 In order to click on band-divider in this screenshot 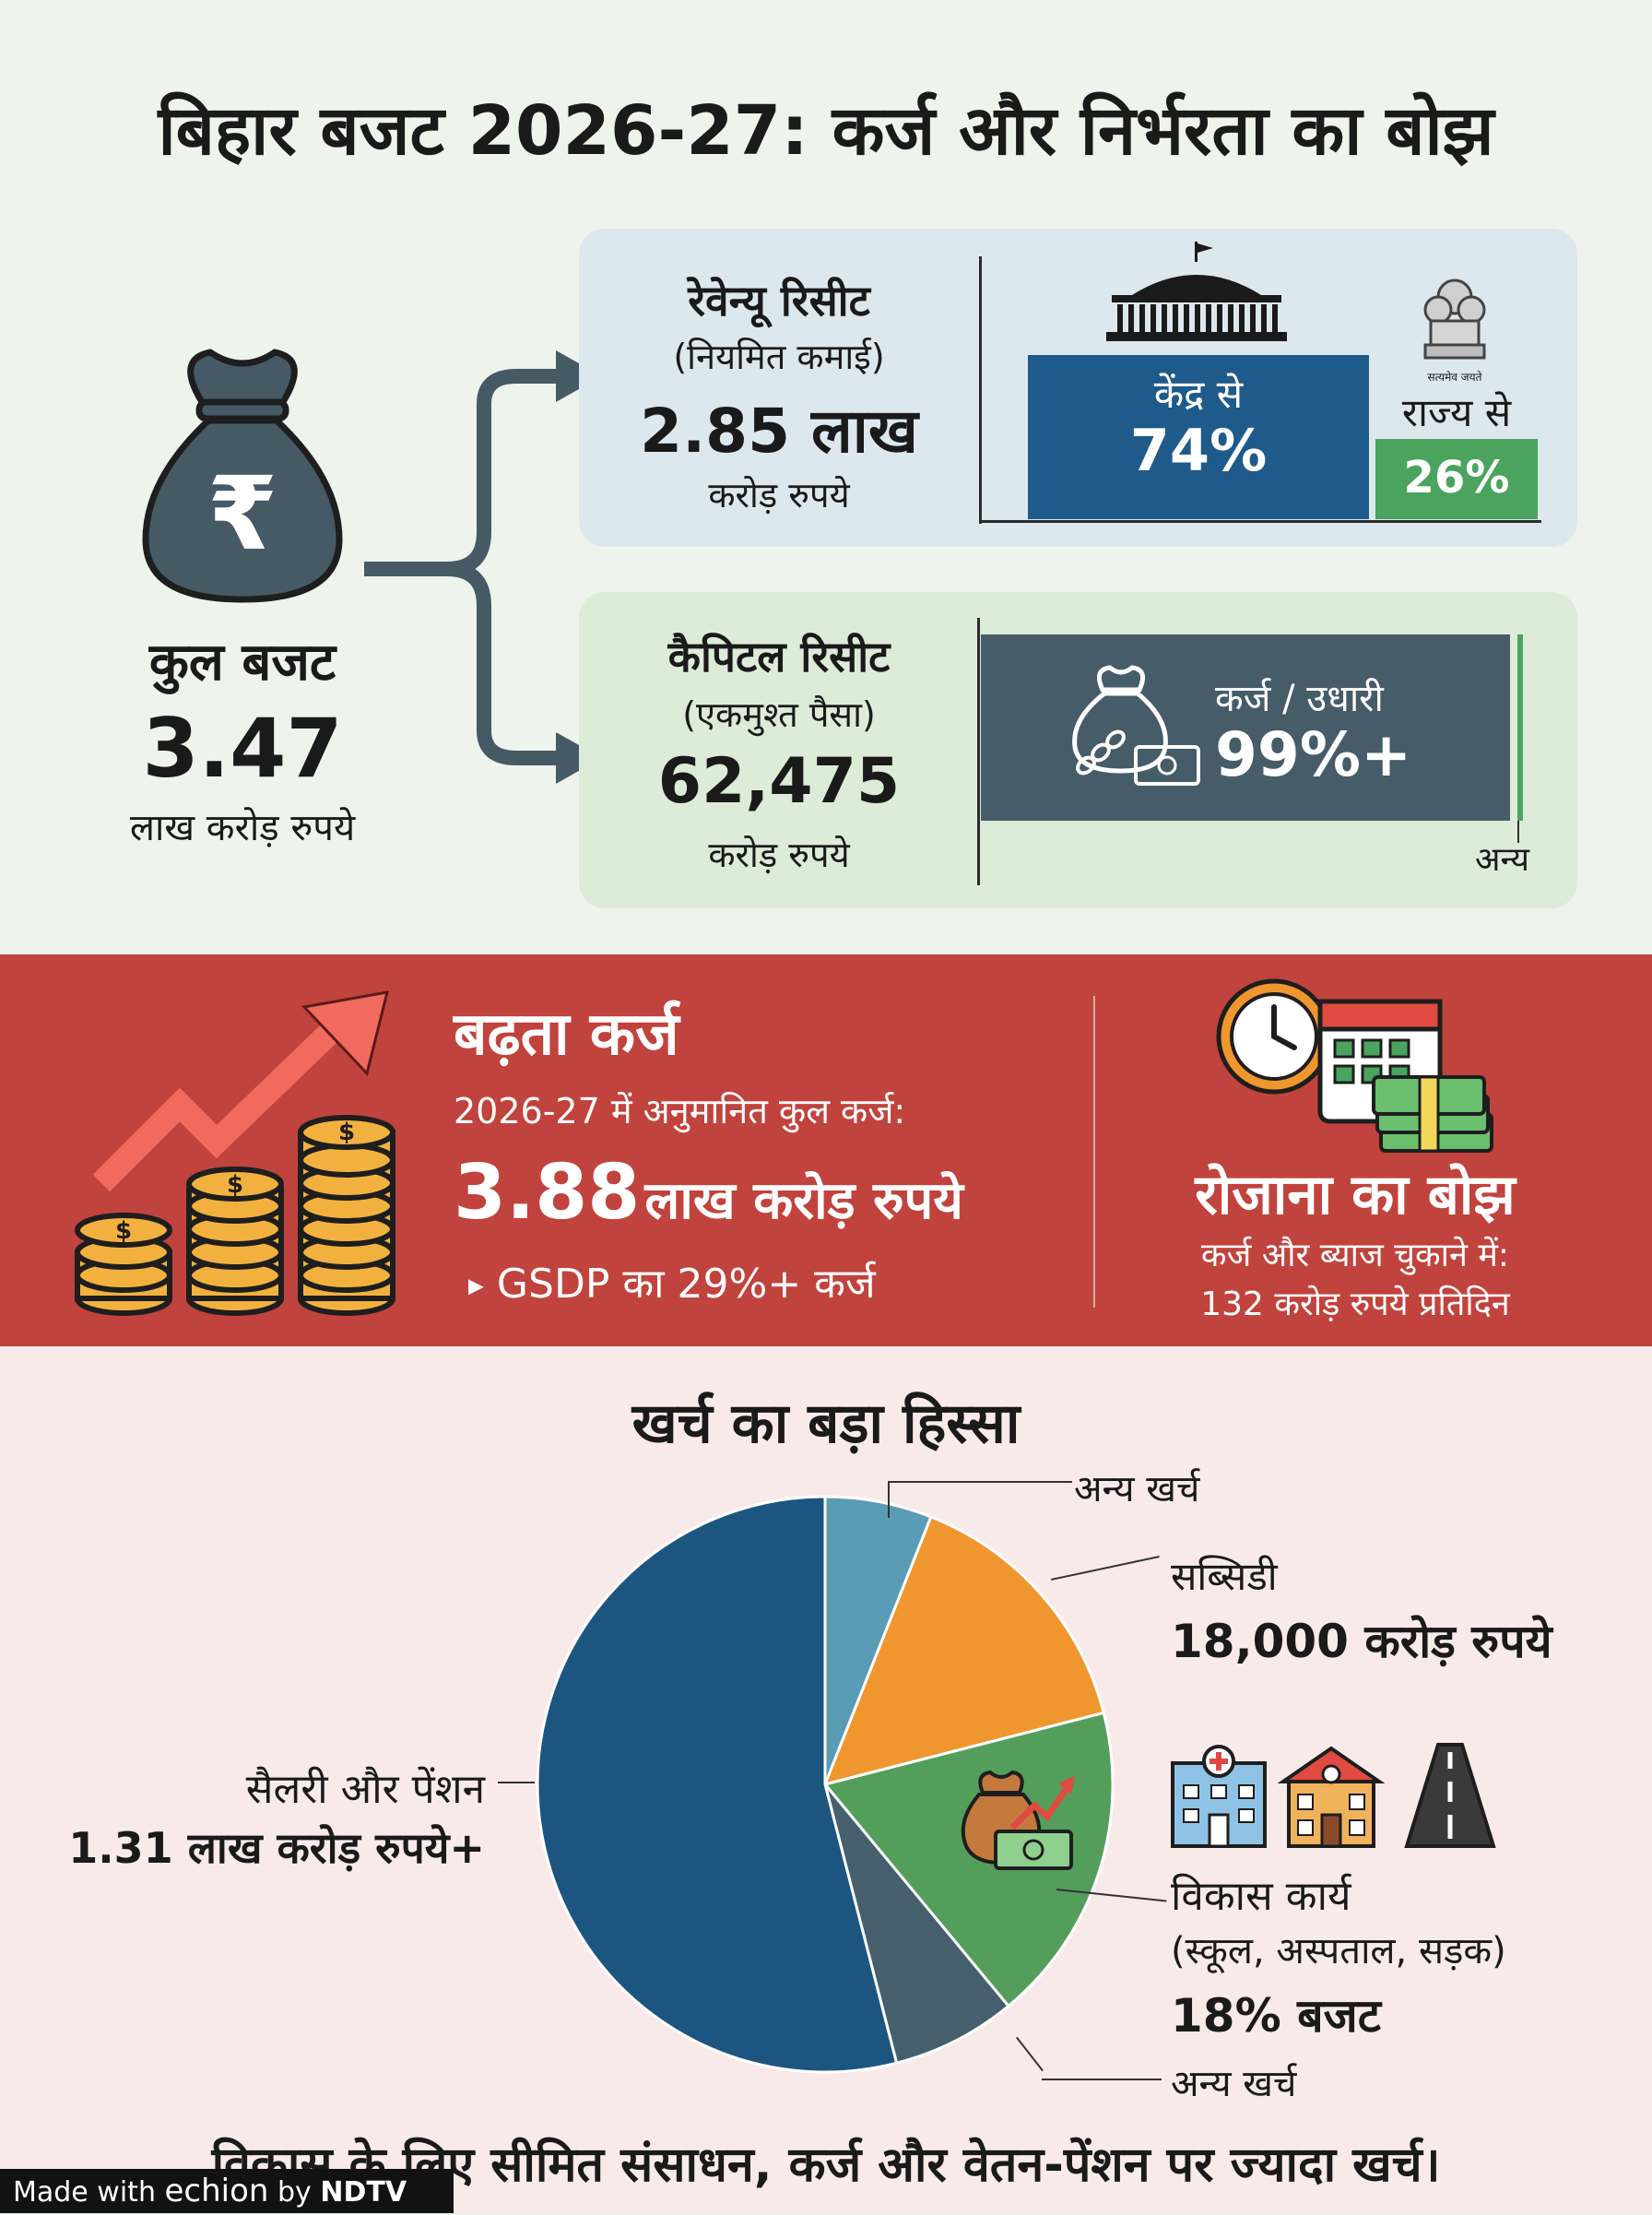, I will do `click(1094, 1152)`.